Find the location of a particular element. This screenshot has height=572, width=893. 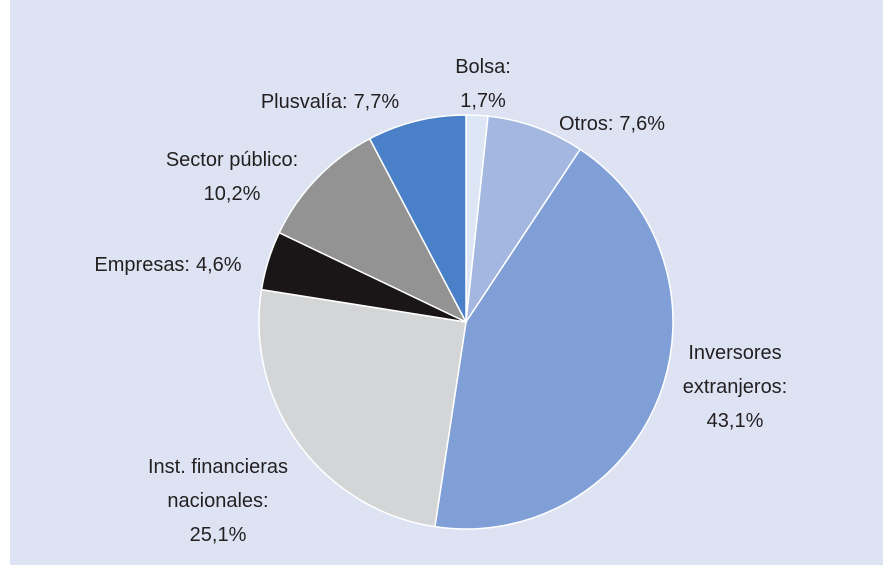

category-label: Empresas: is located at coordinates (142, 265).